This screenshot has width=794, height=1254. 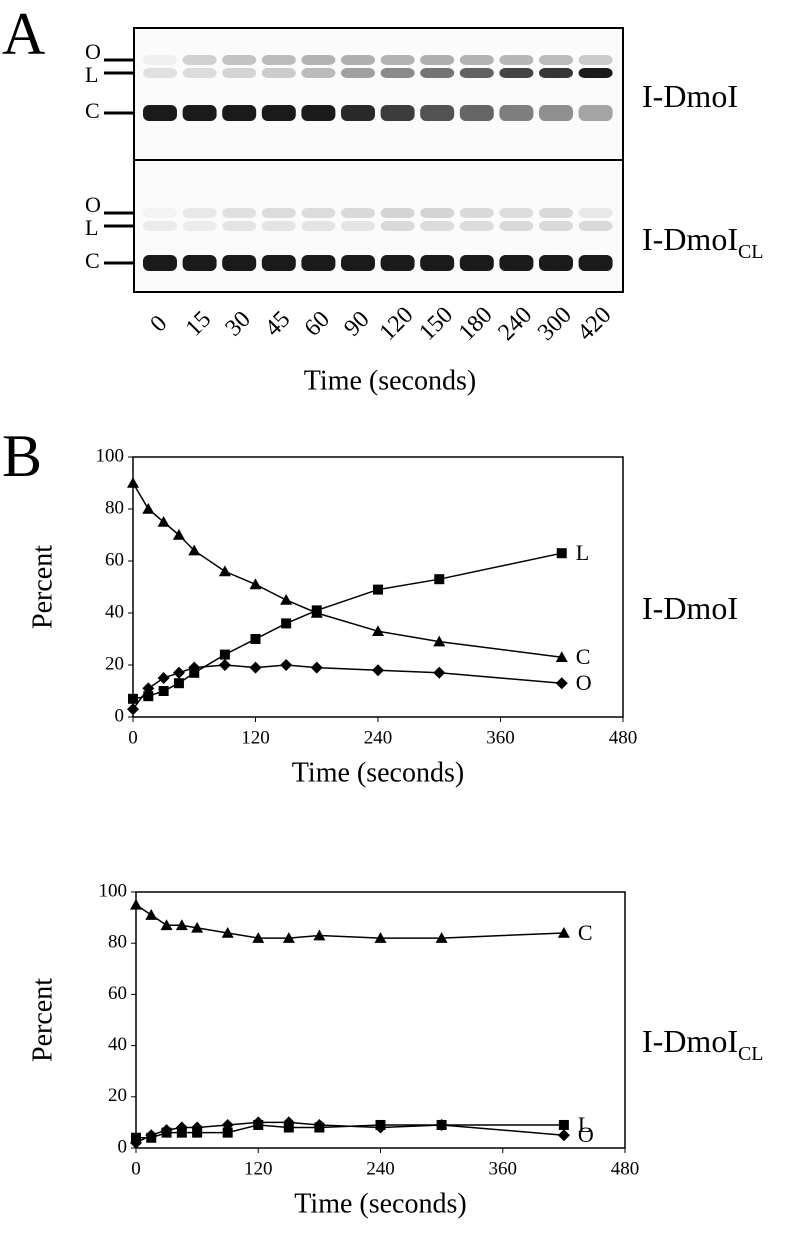 What do you see at coordinates (258, 1168) in the screenshot?
I see `x-tick-label: 120` at bounding box center [258, 1168].